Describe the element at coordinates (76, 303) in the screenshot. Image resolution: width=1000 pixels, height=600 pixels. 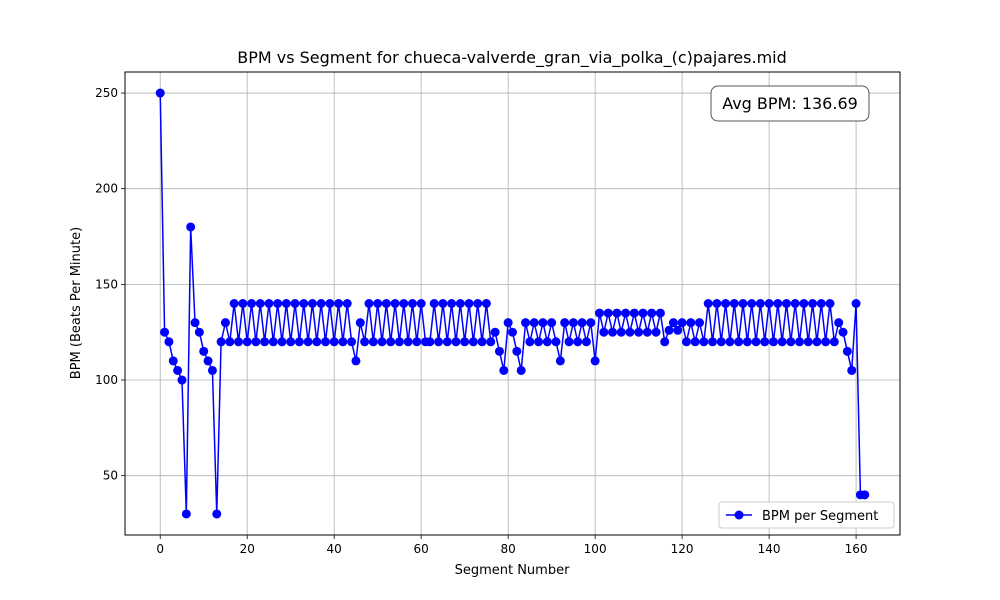
I see `y-axis-label: BPM (Beats Per Minute)` at that location.